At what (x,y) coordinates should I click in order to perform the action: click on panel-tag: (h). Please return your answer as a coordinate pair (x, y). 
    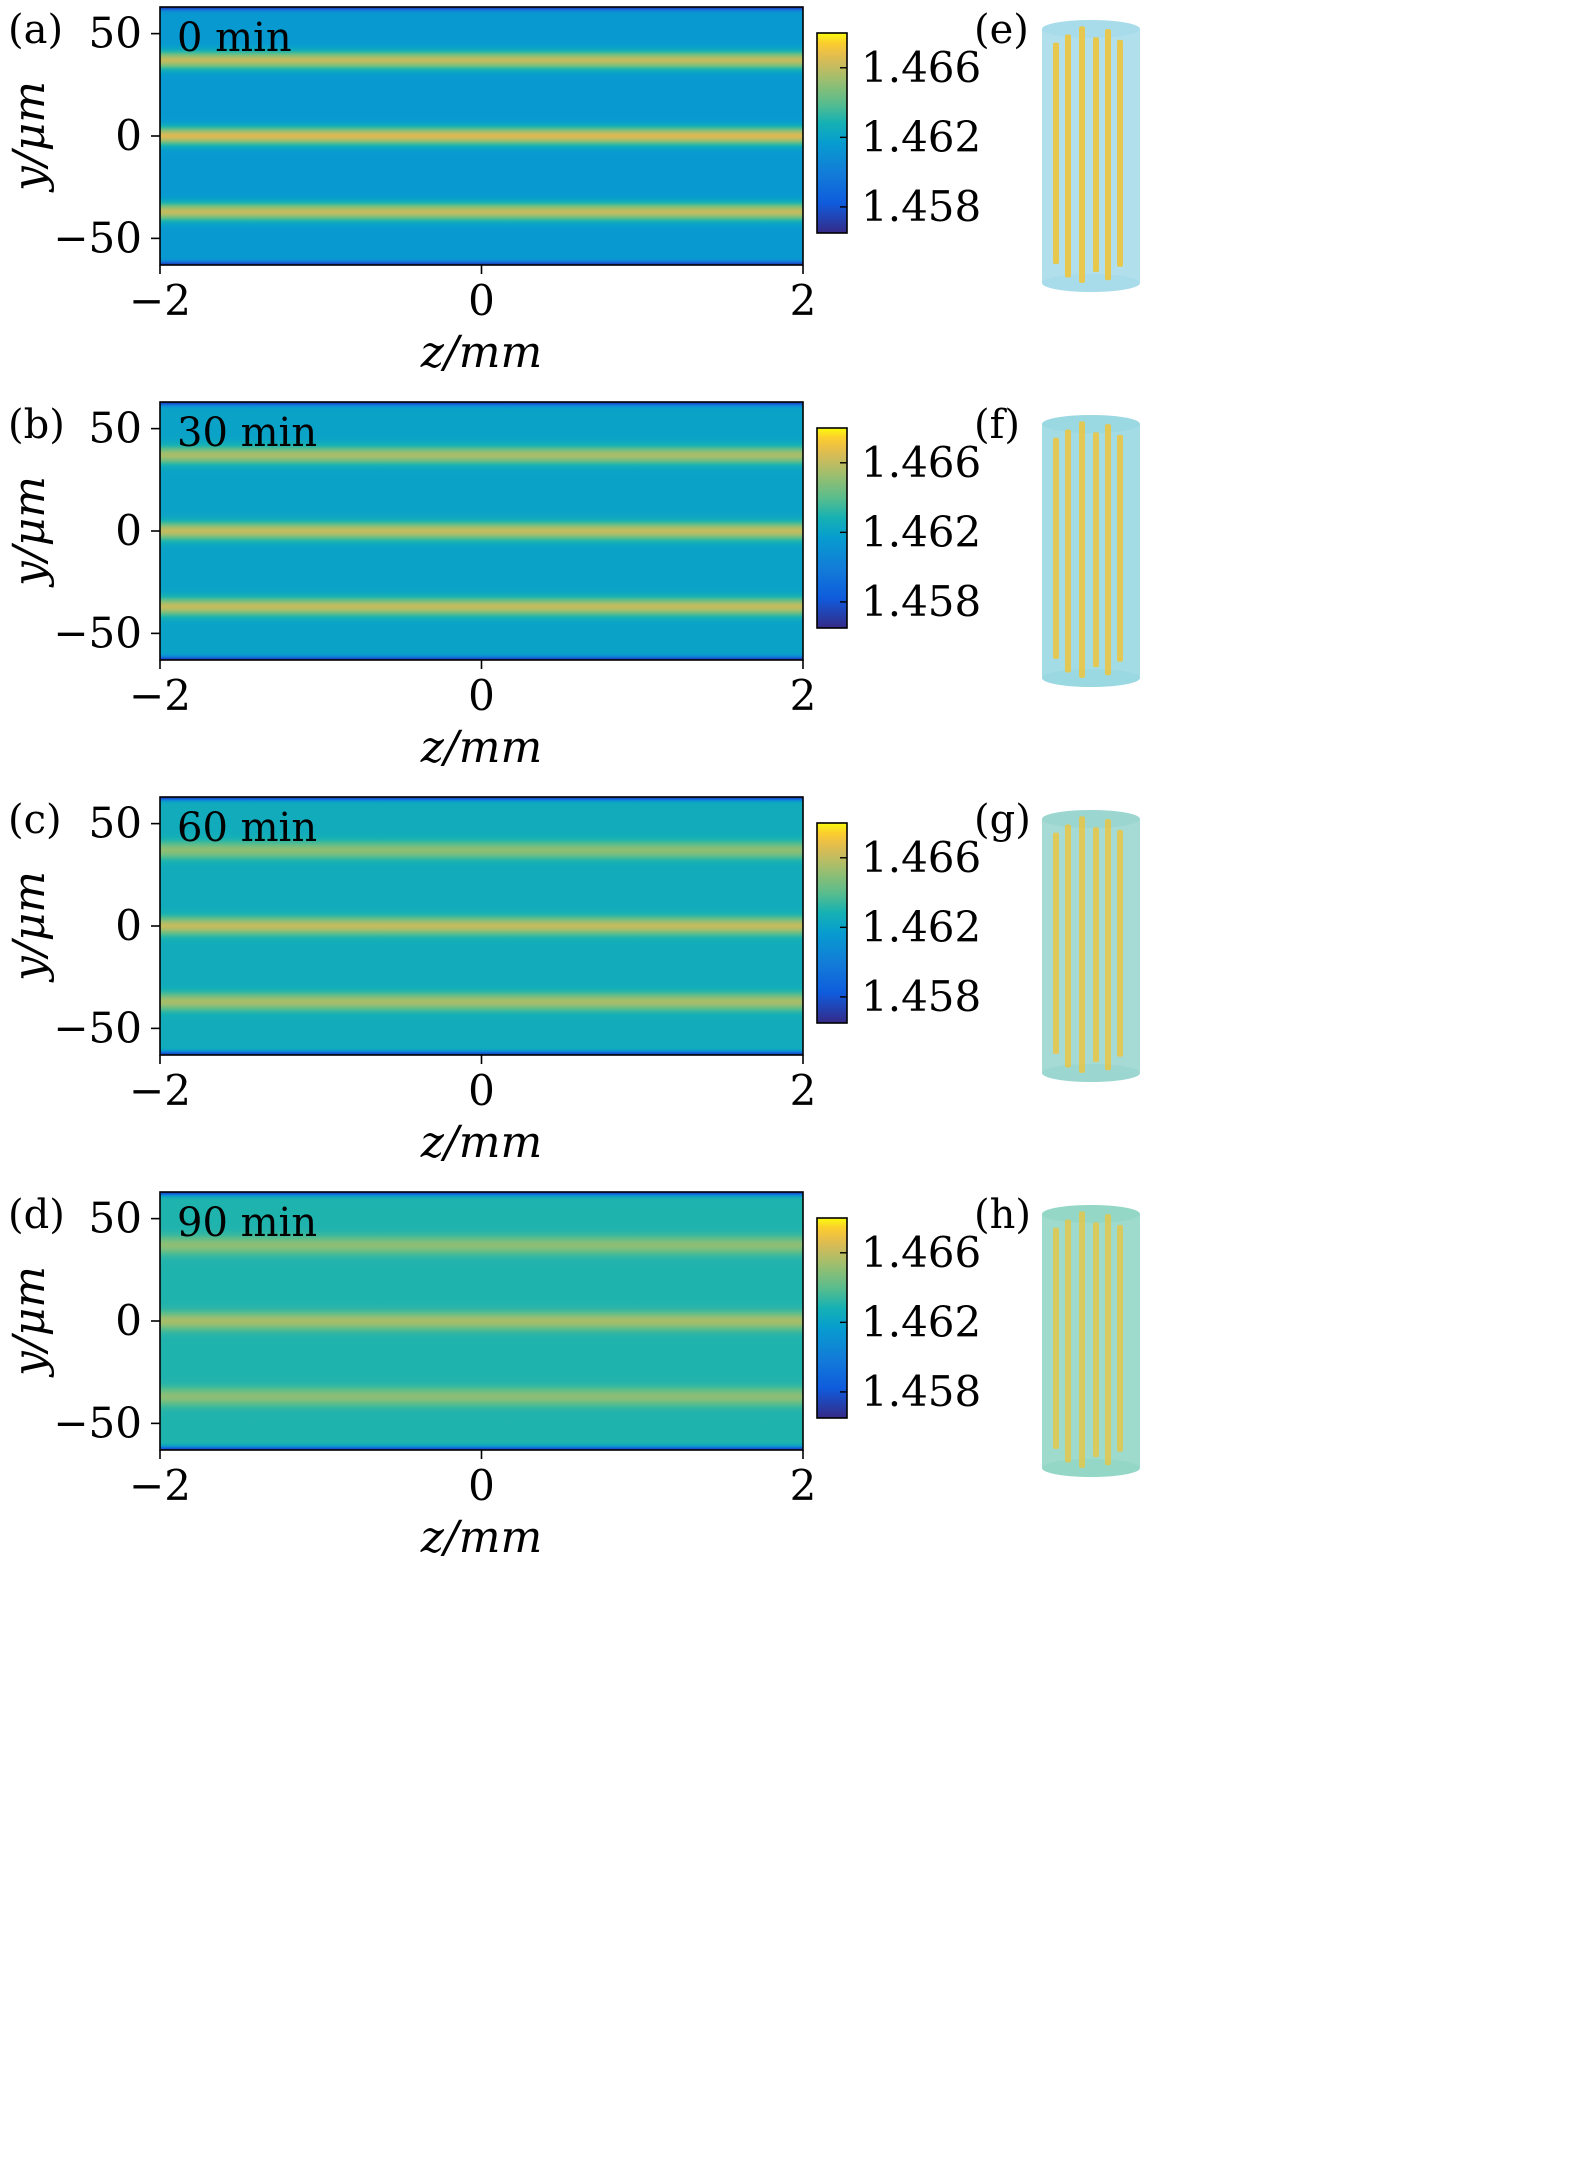
    Looking at the image, I should click on (1002, 1215).